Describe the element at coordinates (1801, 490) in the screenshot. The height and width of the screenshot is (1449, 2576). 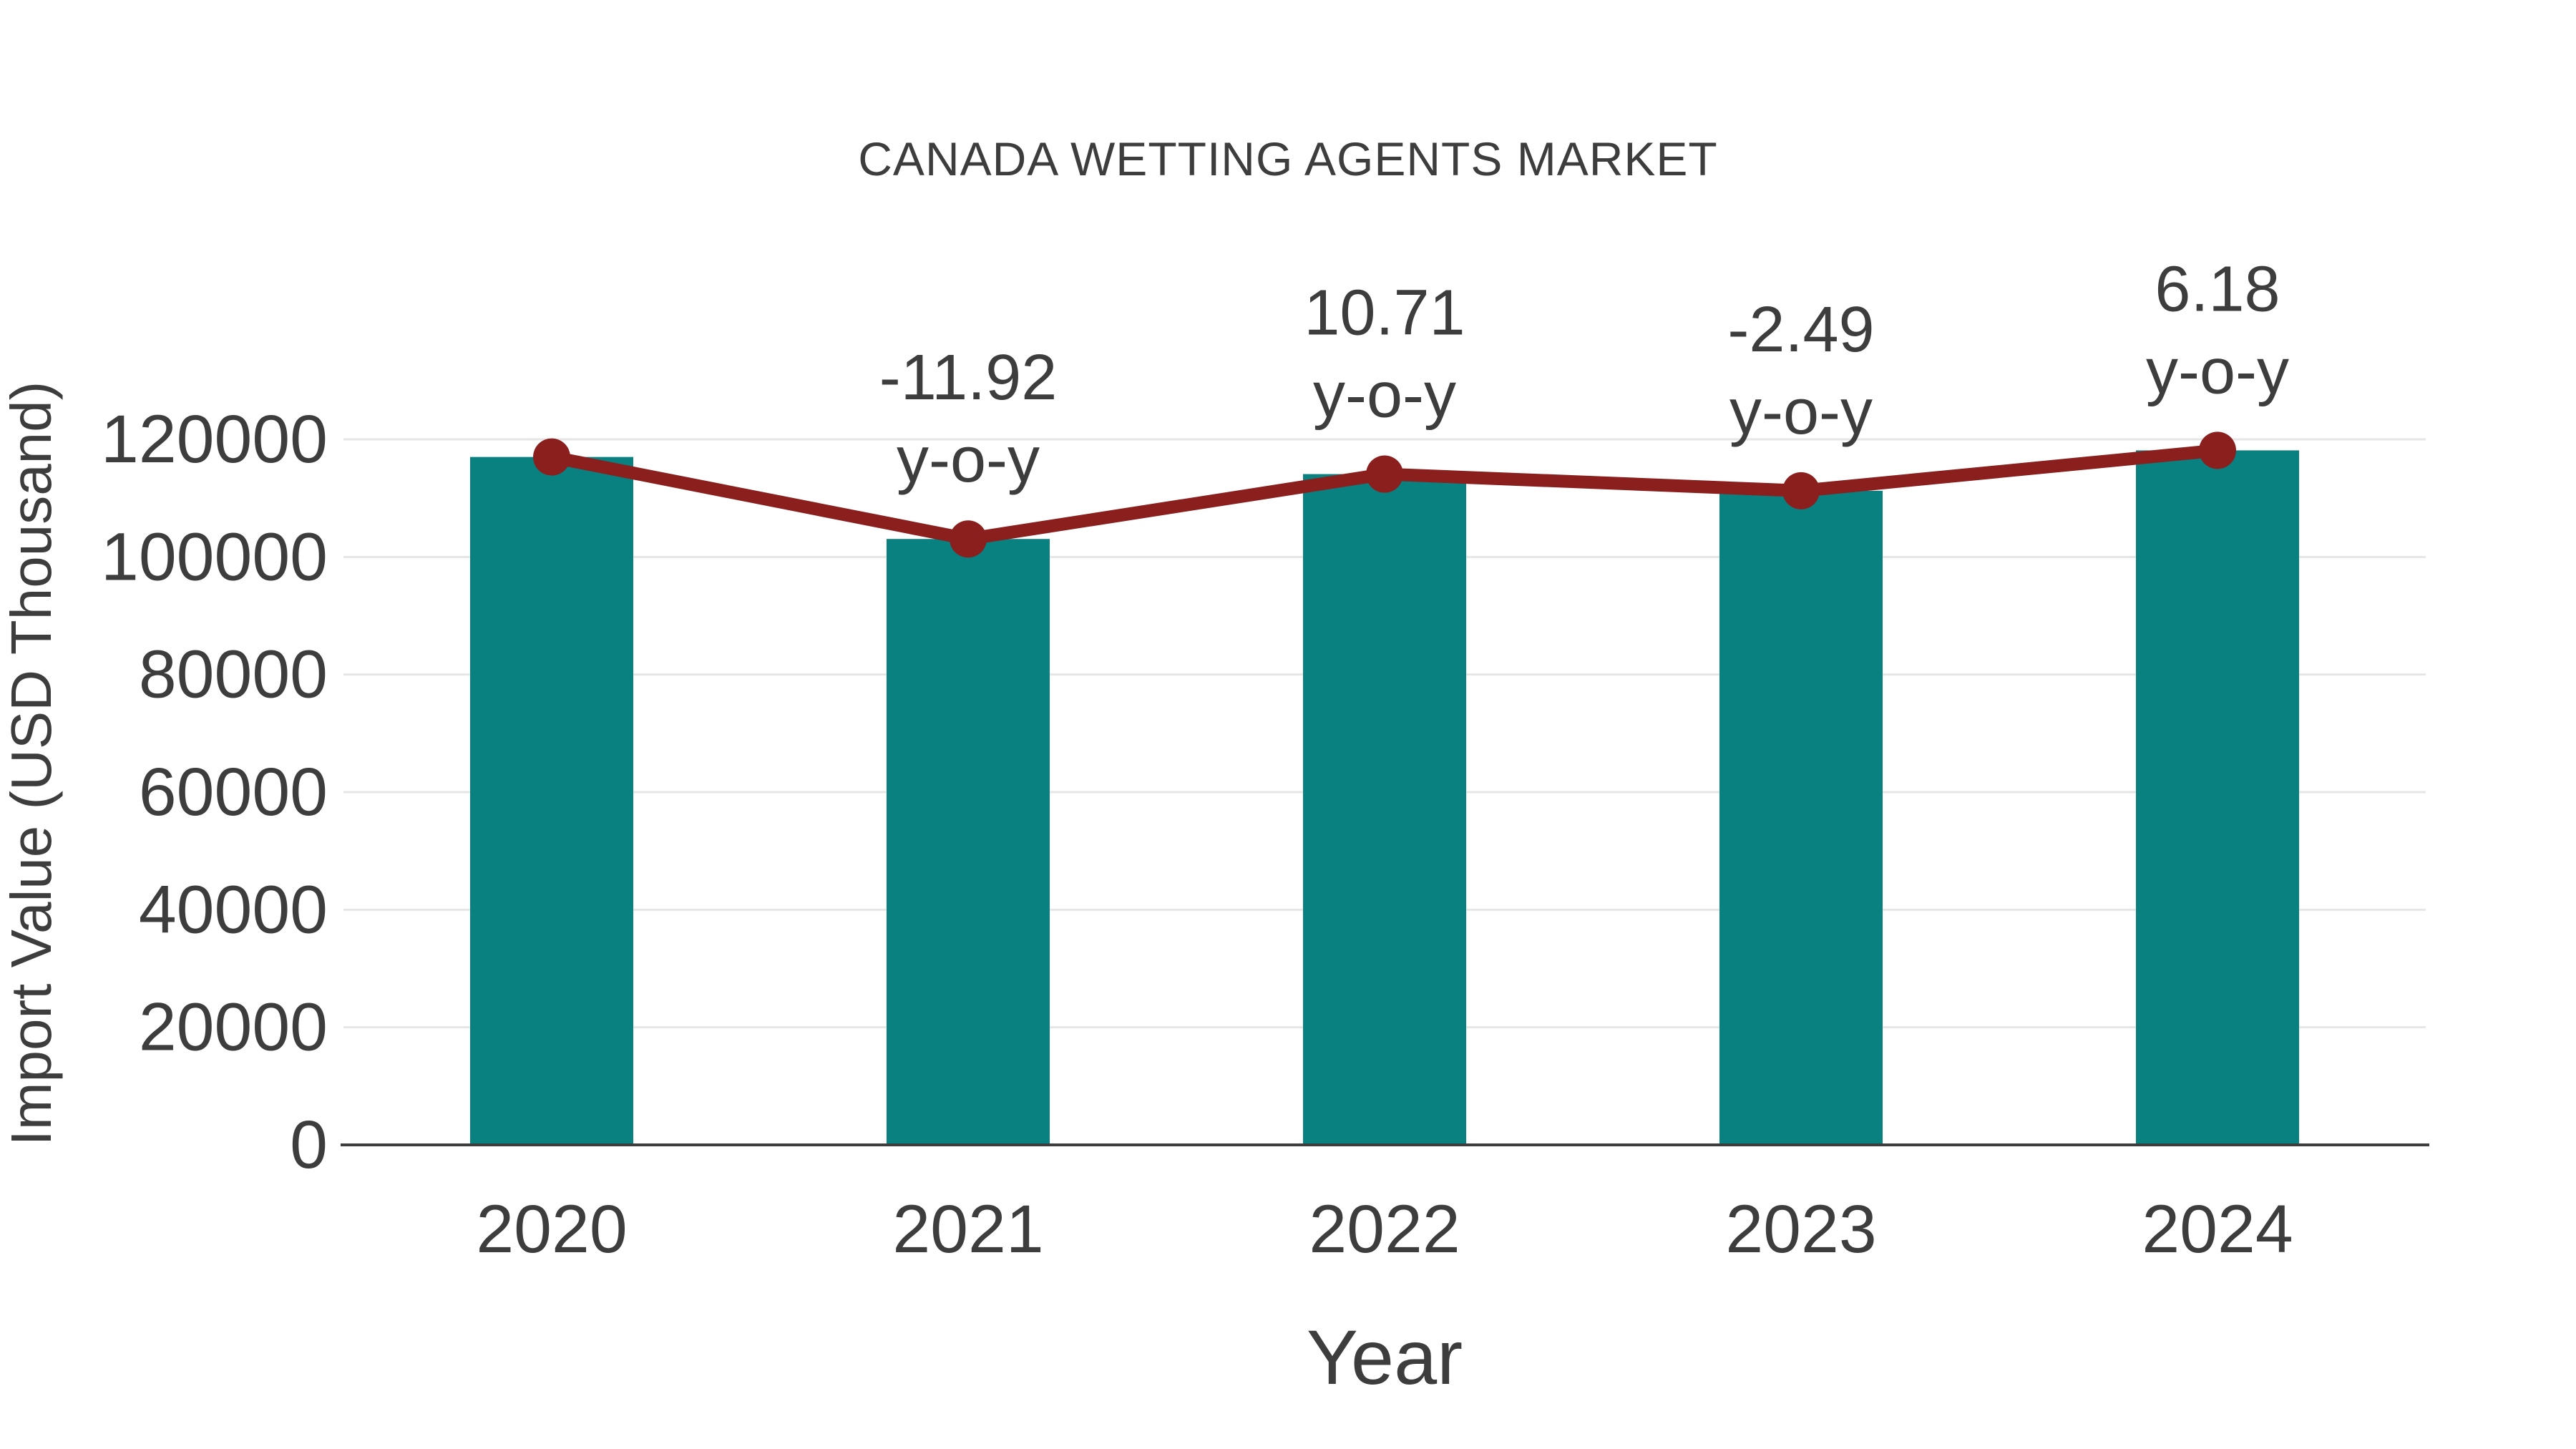
I see `trend-marker-2023` at that location.